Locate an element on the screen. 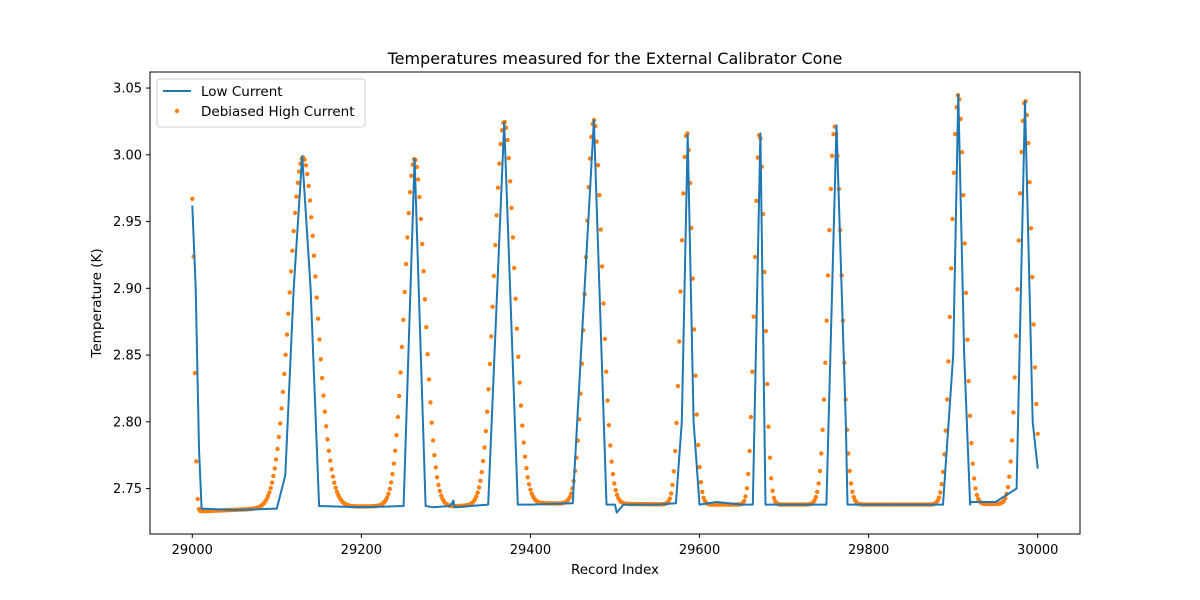 This screenshot has width=1200, height=600. x-tick-label: 29200 is located at coordinates (361, 550).